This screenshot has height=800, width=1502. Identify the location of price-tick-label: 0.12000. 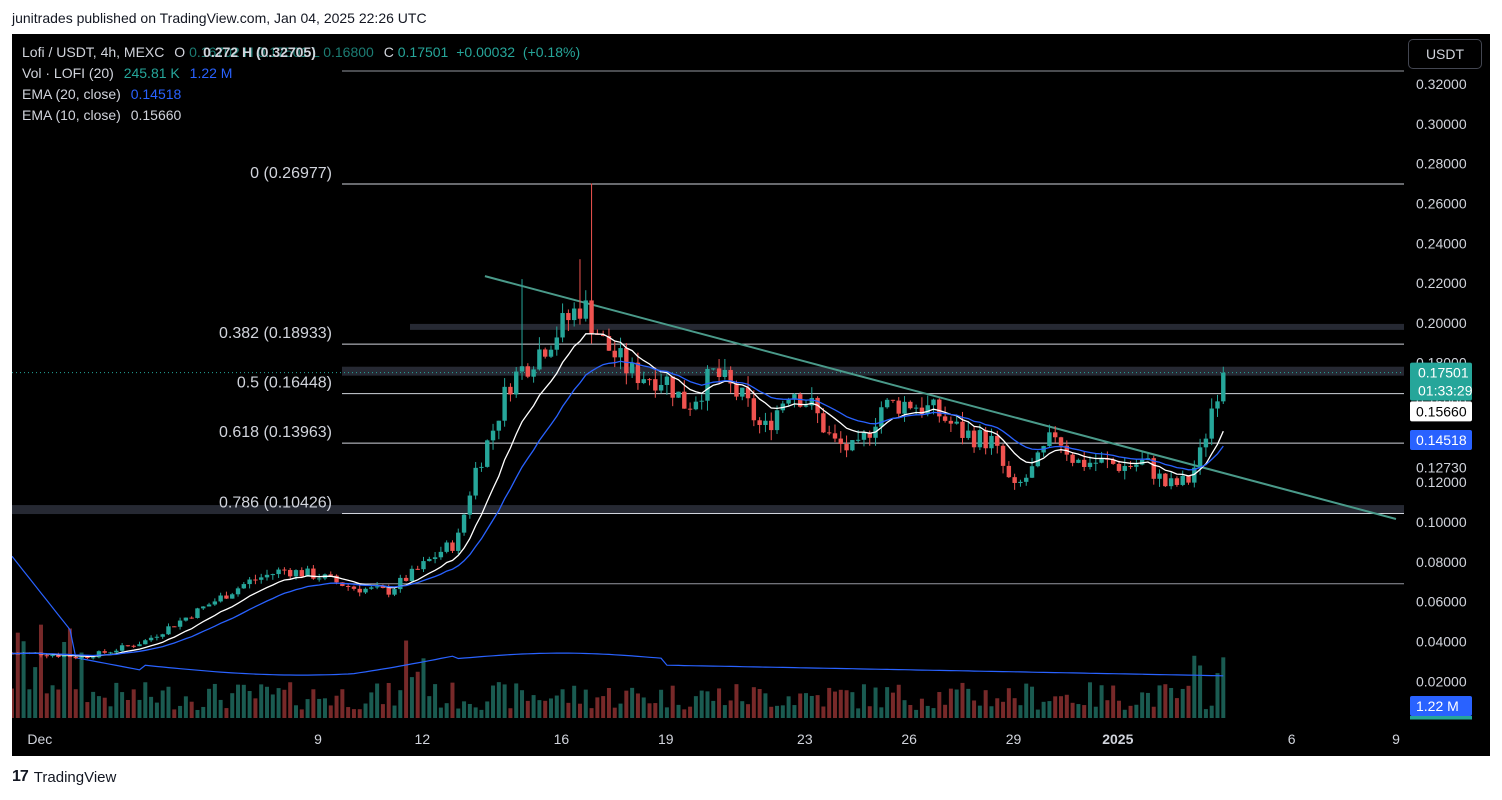
(1441, 482).